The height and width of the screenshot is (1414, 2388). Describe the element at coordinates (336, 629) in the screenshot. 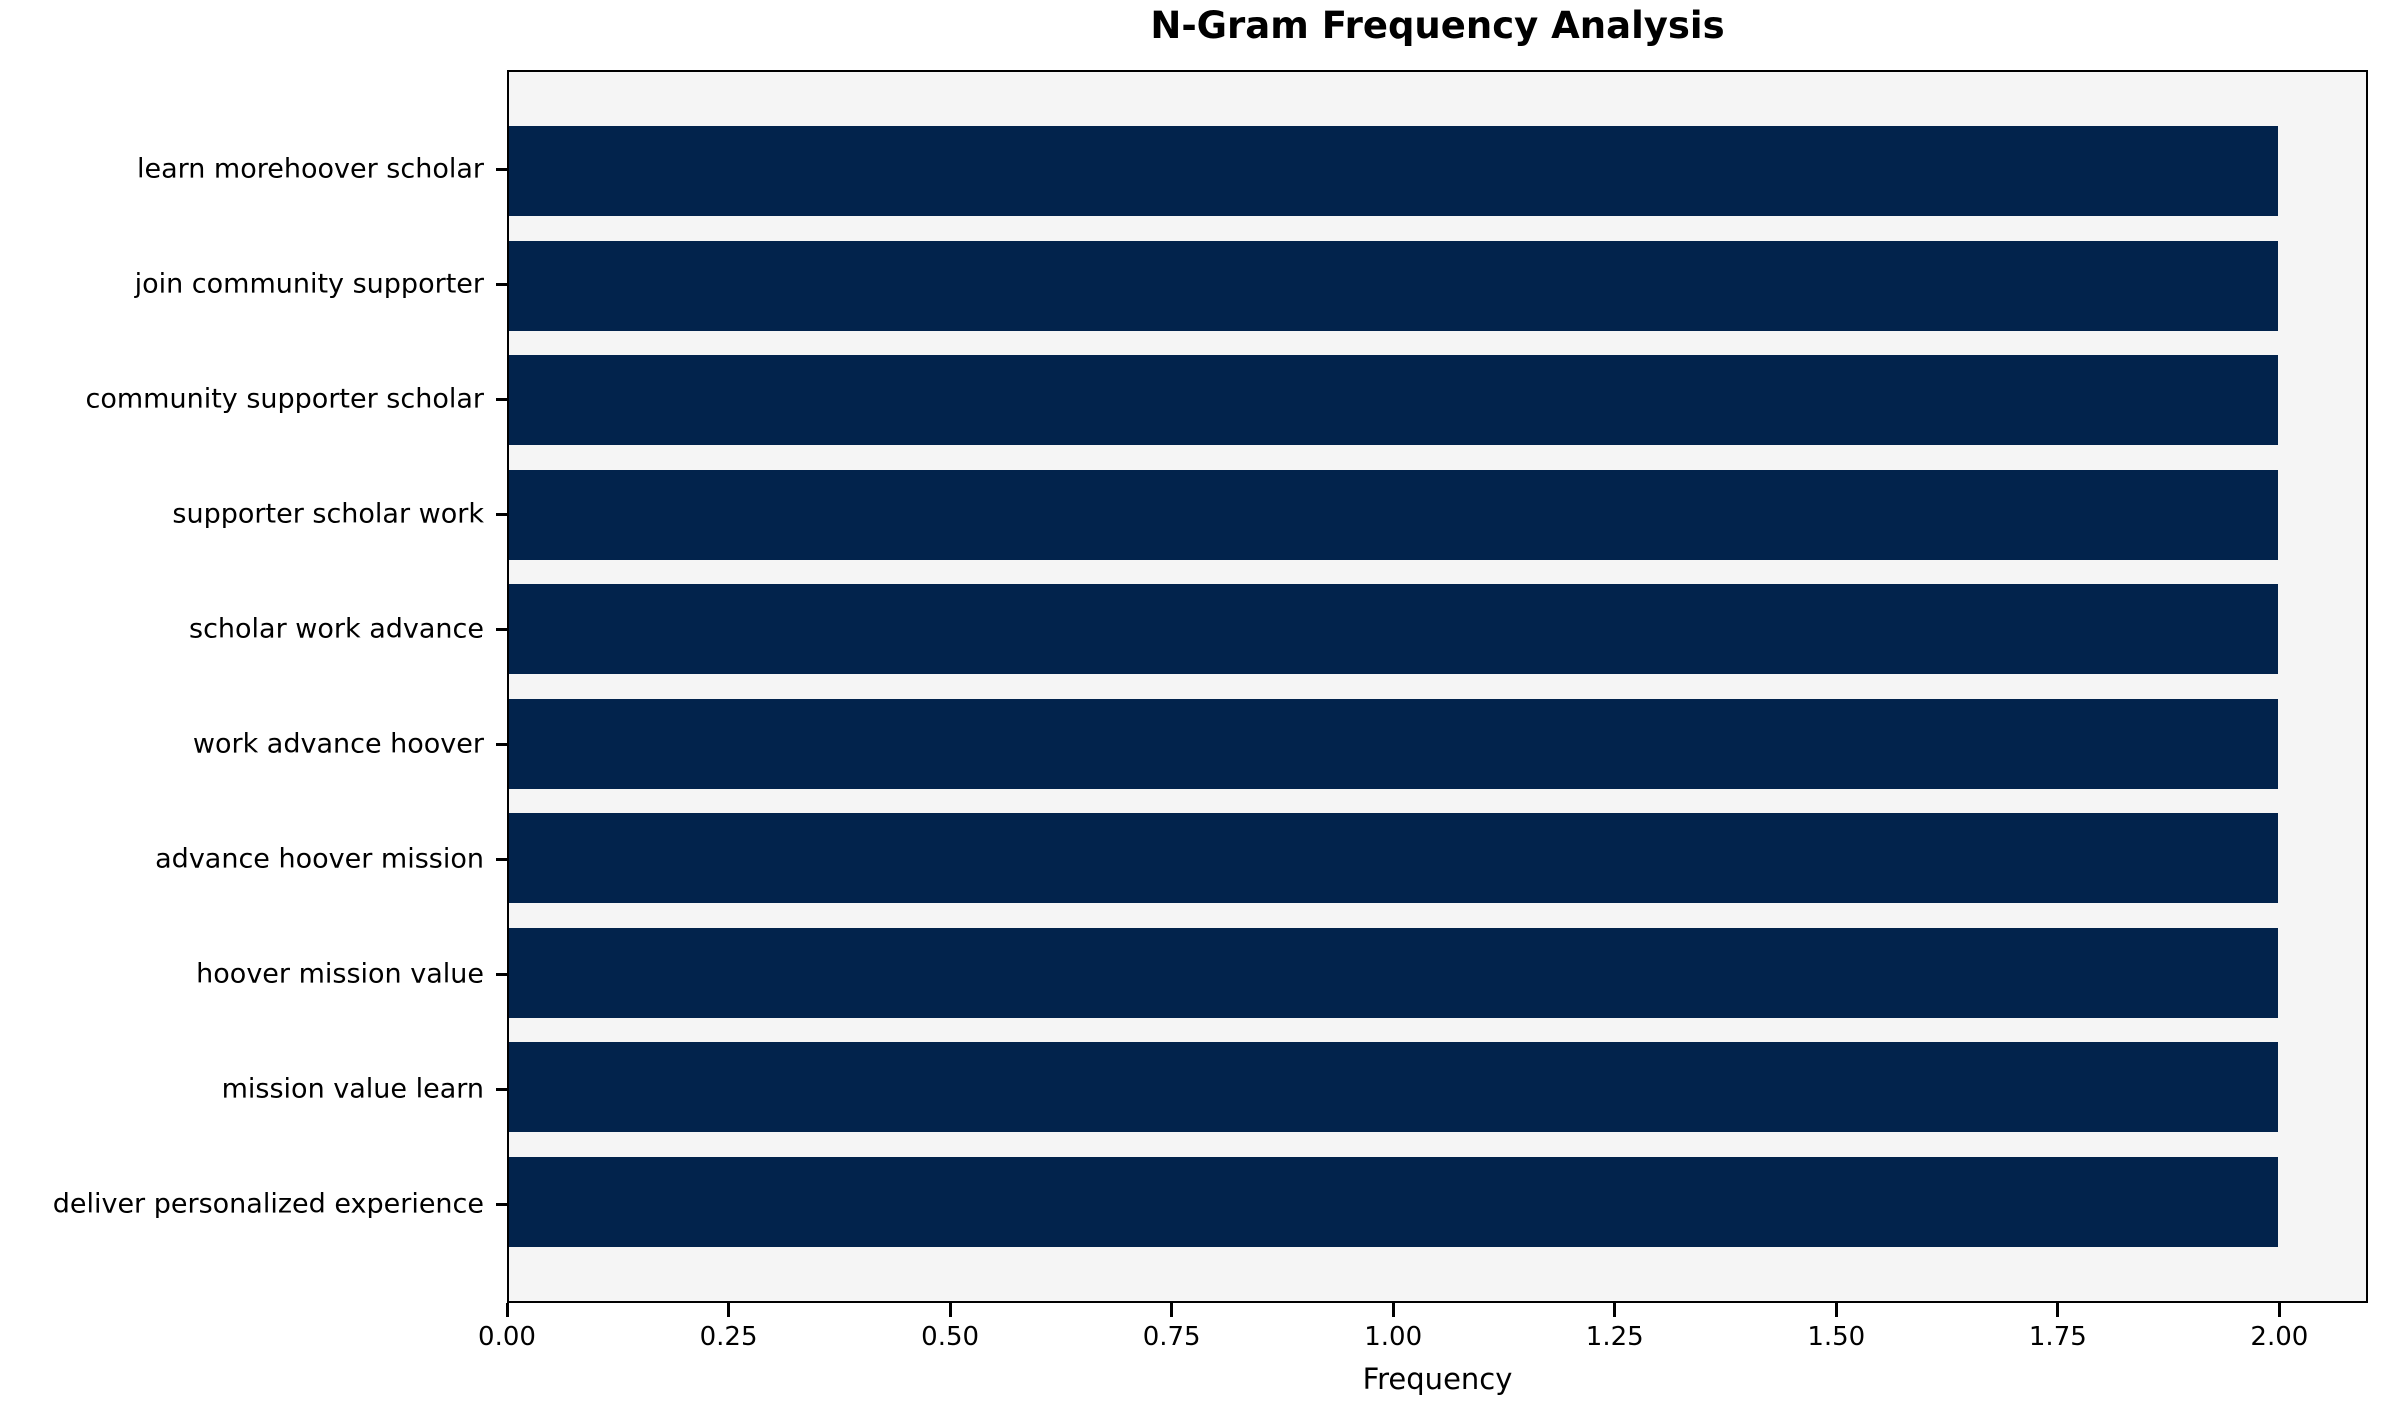

I see `y-tick-label: scholar work advance` at that location.